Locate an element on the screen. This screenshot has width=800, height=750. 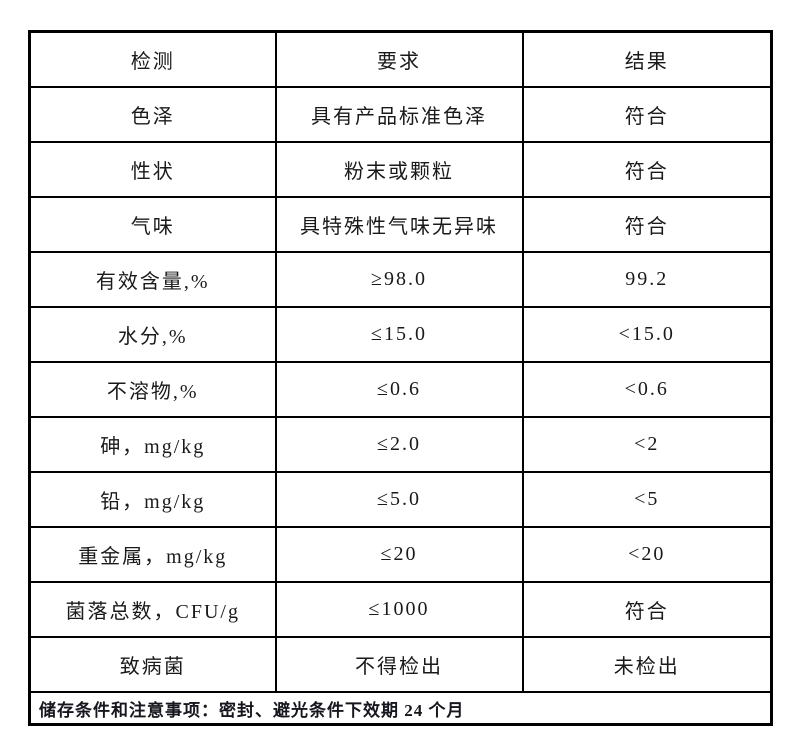
column-header-requirement: 要求 is located at coordinates (399, 59).